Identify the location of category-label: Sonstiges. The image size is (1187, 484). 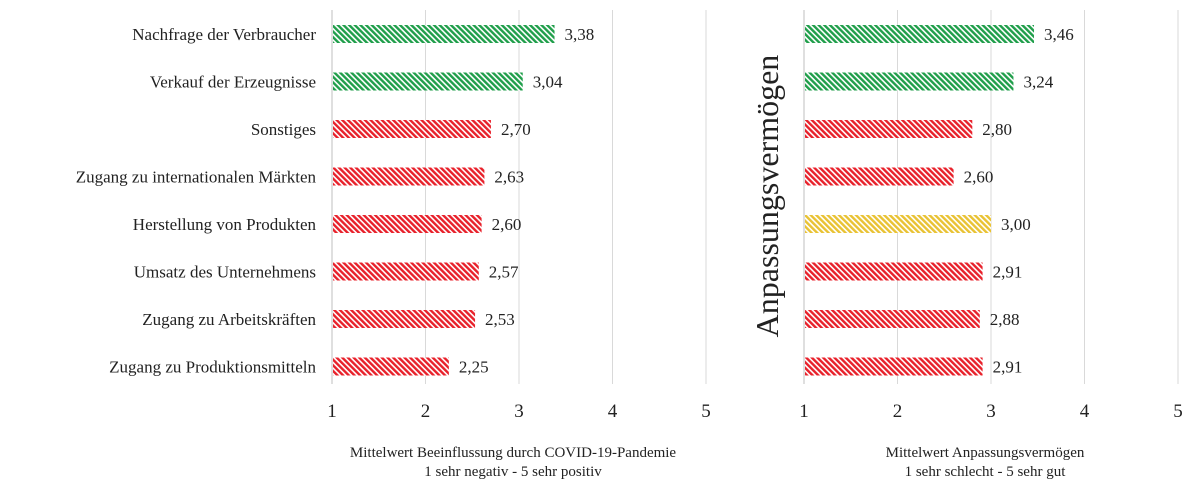
(283, 129).